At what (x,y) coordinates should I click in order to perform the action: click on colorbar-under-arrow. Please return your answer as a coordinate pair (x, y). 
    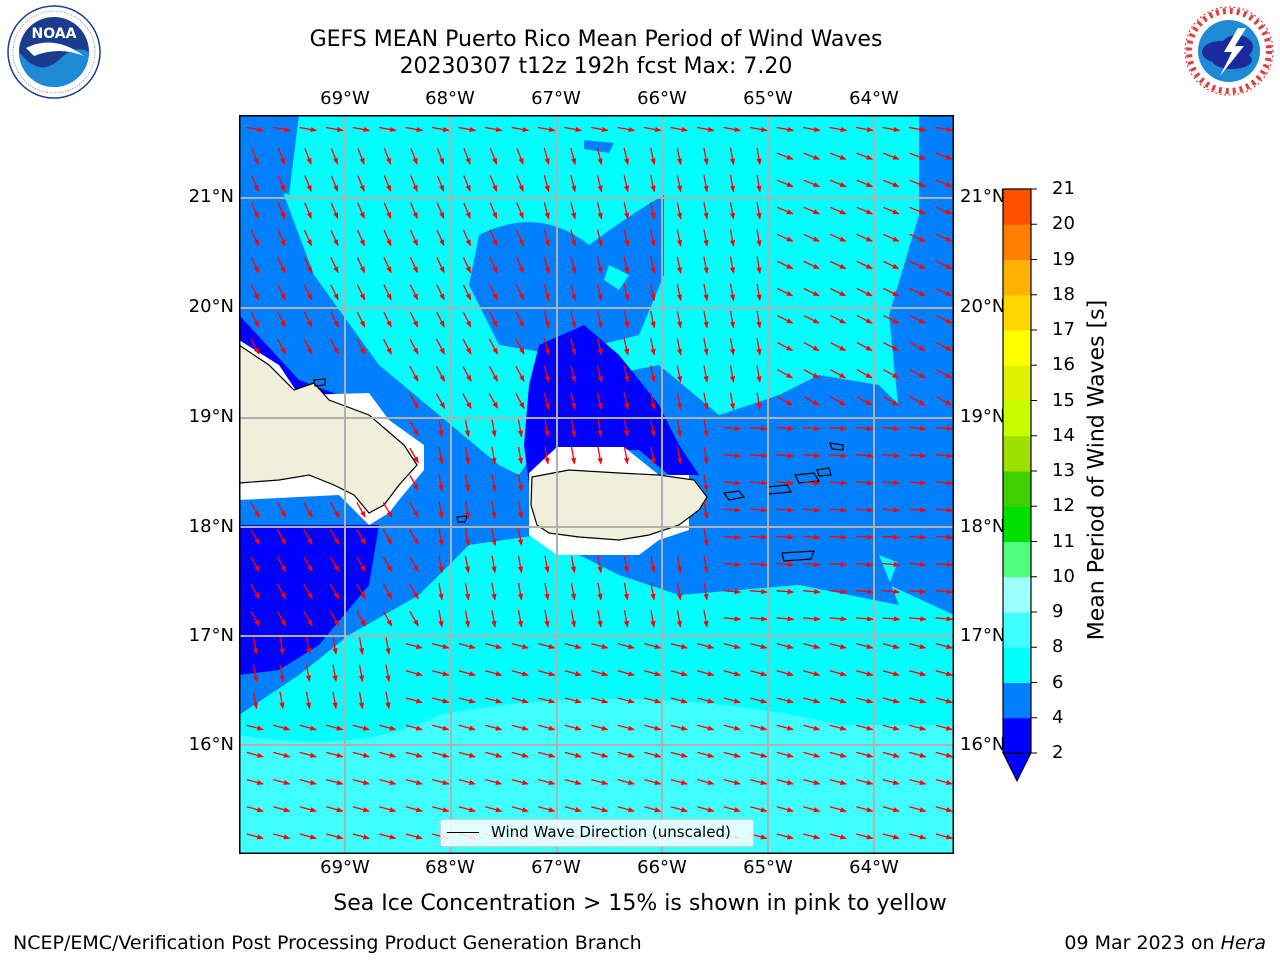
    Looking at the image, I should click on (1017, 767).